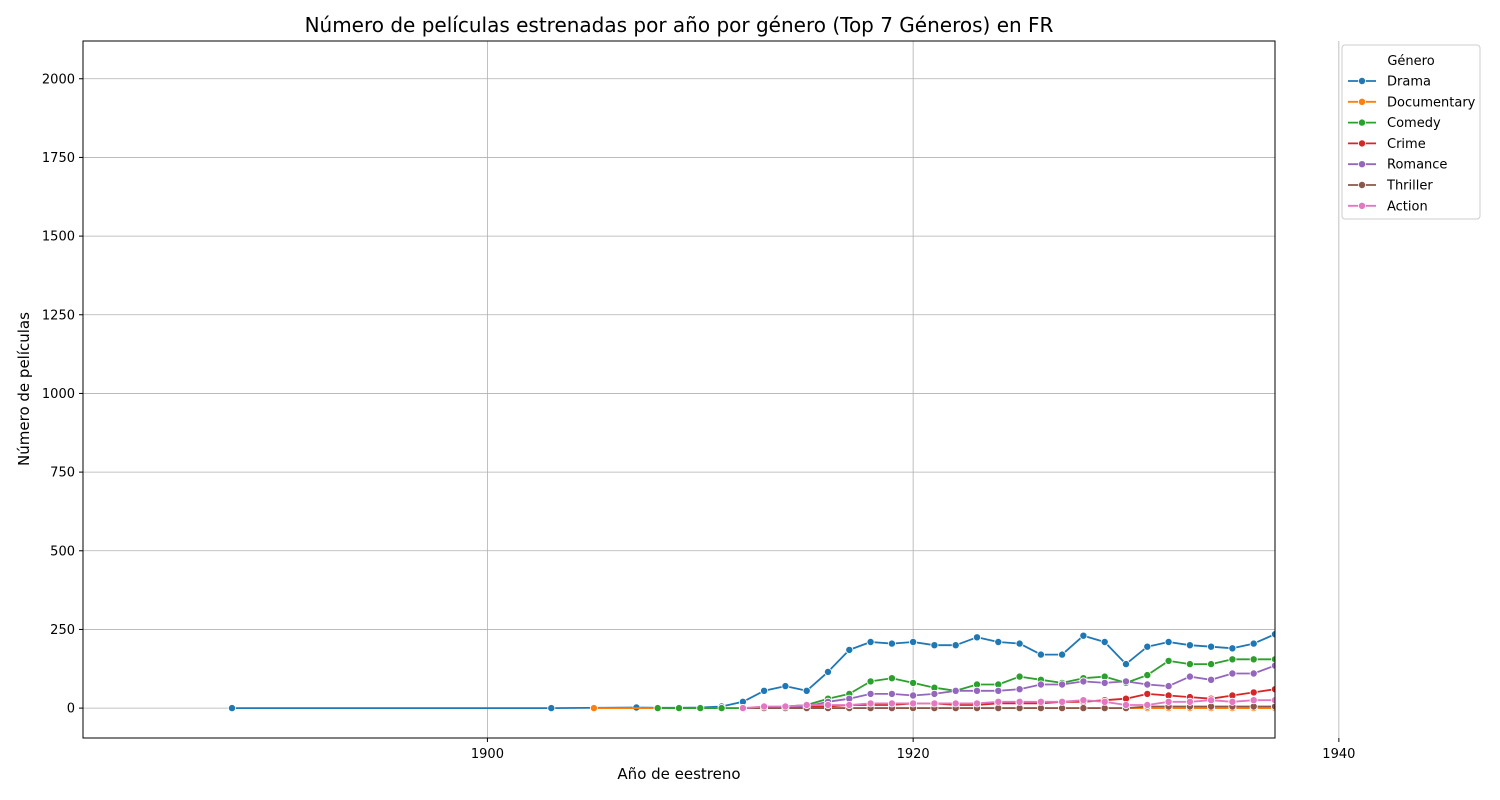 This screenshot has height=800, width=1500. I want to click on series-action, so click(1114, 704).